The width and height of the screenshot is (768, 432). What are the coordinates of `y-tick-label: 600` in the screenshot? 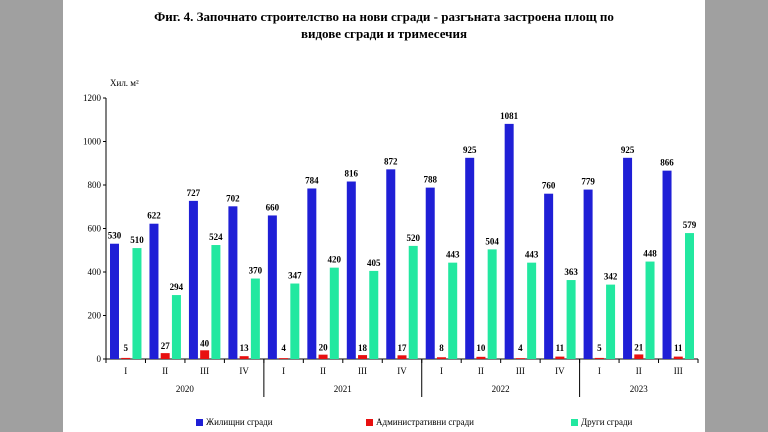 It's located at (95, 229).